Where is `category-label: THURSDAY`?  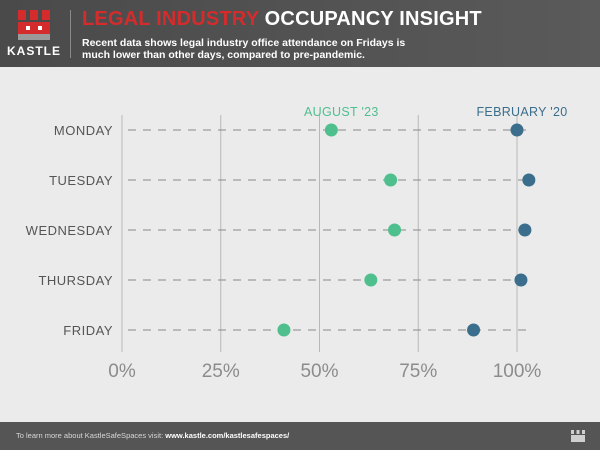 category-label: THURSDAY is located at coordinates (75, 280).